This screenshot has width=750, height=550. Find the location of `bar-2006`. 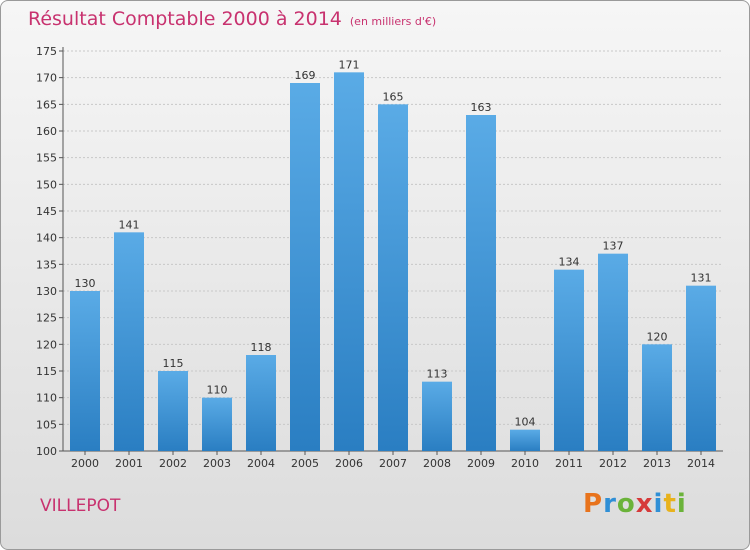

bar-2006 is located at coordinates (349, 261).